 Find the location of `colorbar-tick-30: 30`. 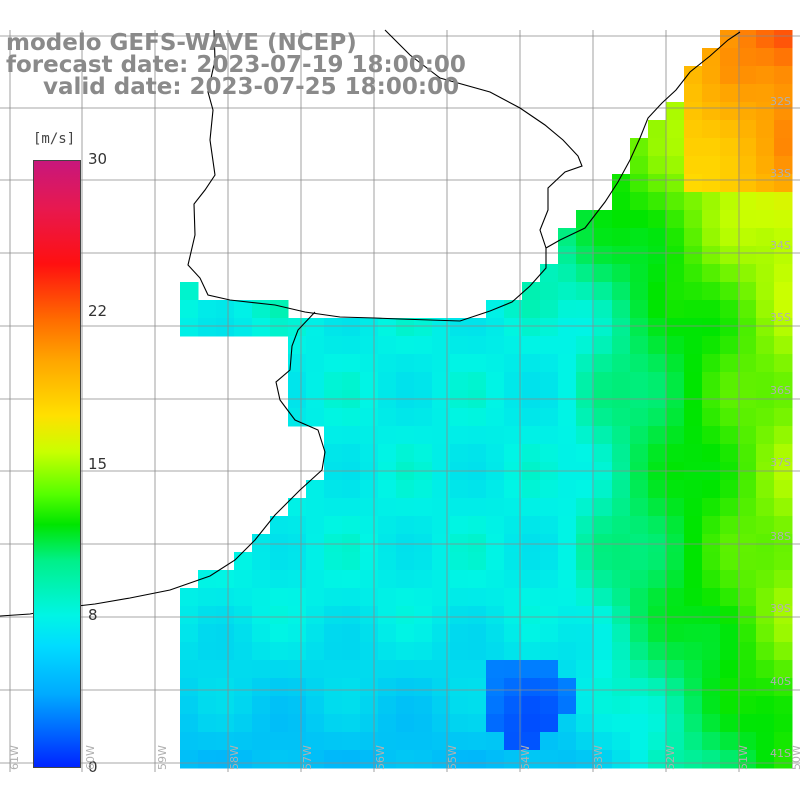

colorbar-tick-30: 30 is located at coordinates (98, 159).